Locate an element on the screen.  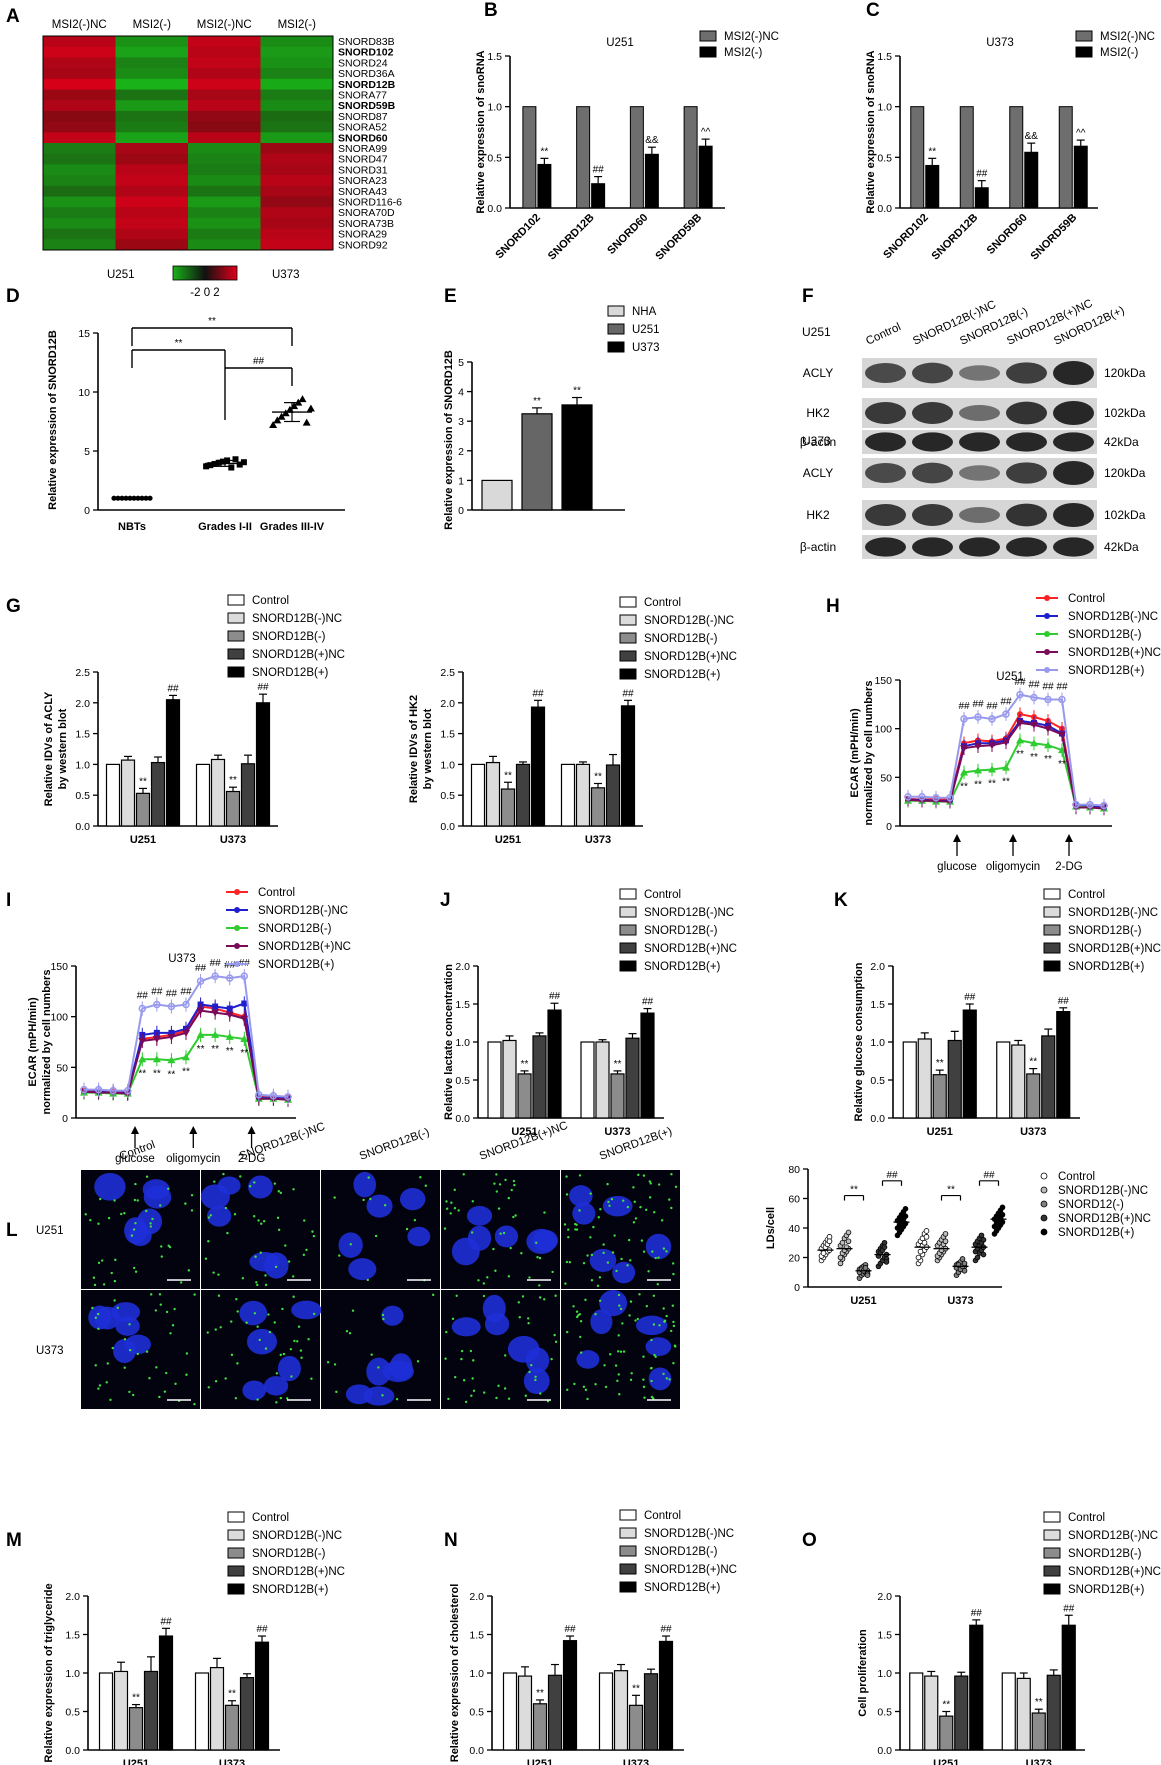
y-tick-label: 1.5 is located at coordinates (82, 735).